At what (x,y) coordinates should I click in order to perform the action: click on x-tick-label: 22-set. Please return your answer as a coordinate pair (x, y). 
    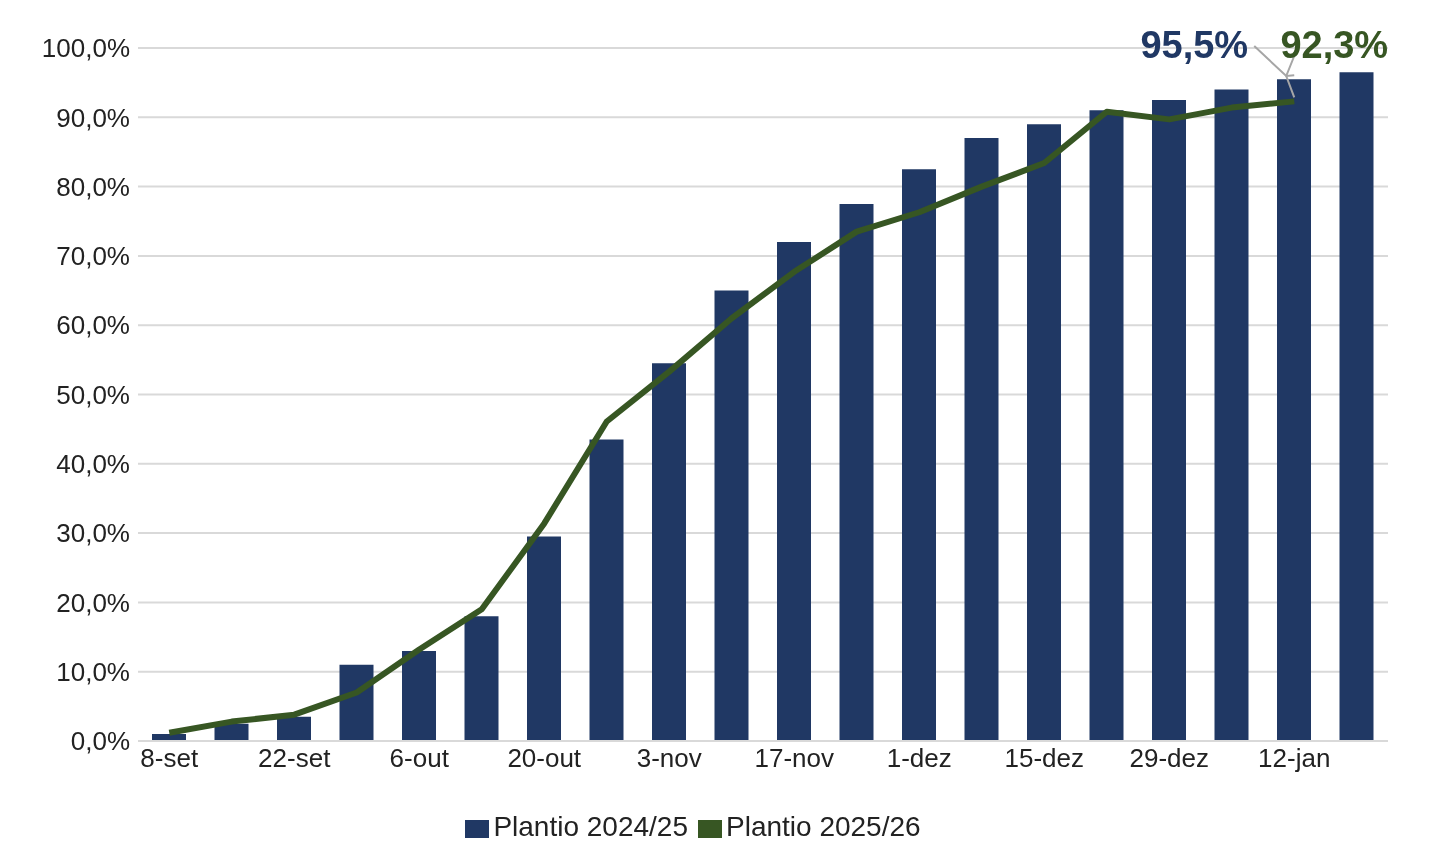
    Looking at the image, I should click on (295, 758).